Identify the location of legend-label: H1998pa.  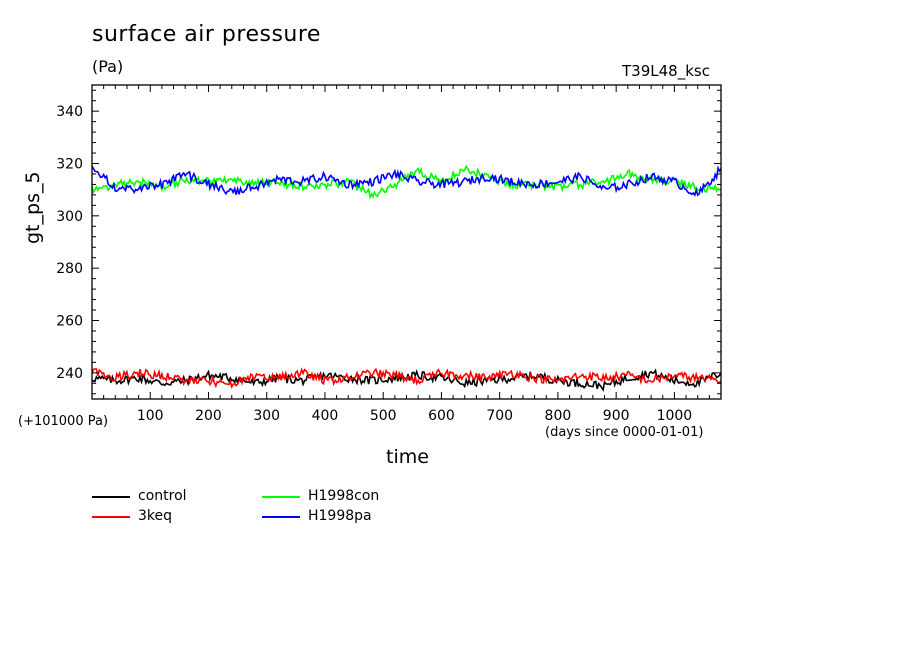
(340, 516).